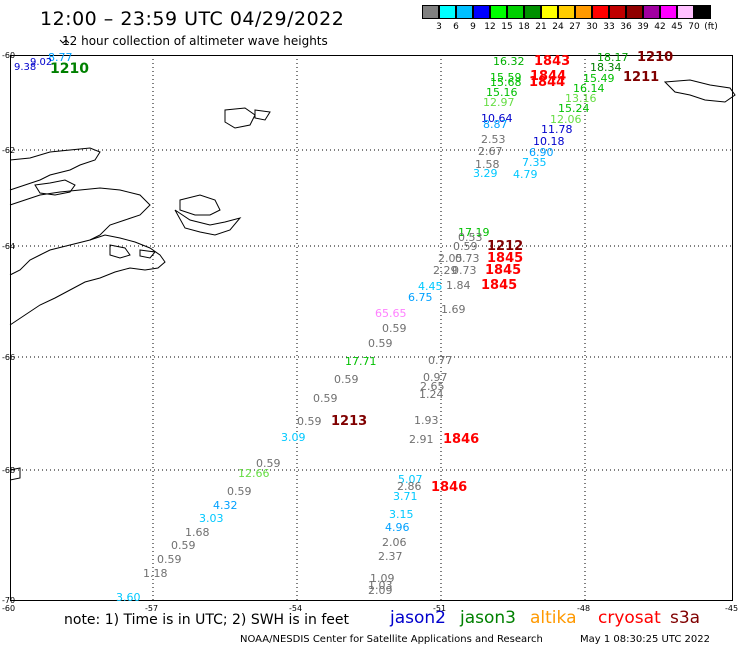 The width and height of the screenshot is (740, 650). I want to click on satellite-legend-cryosat: cryosat, so click(629, 618).